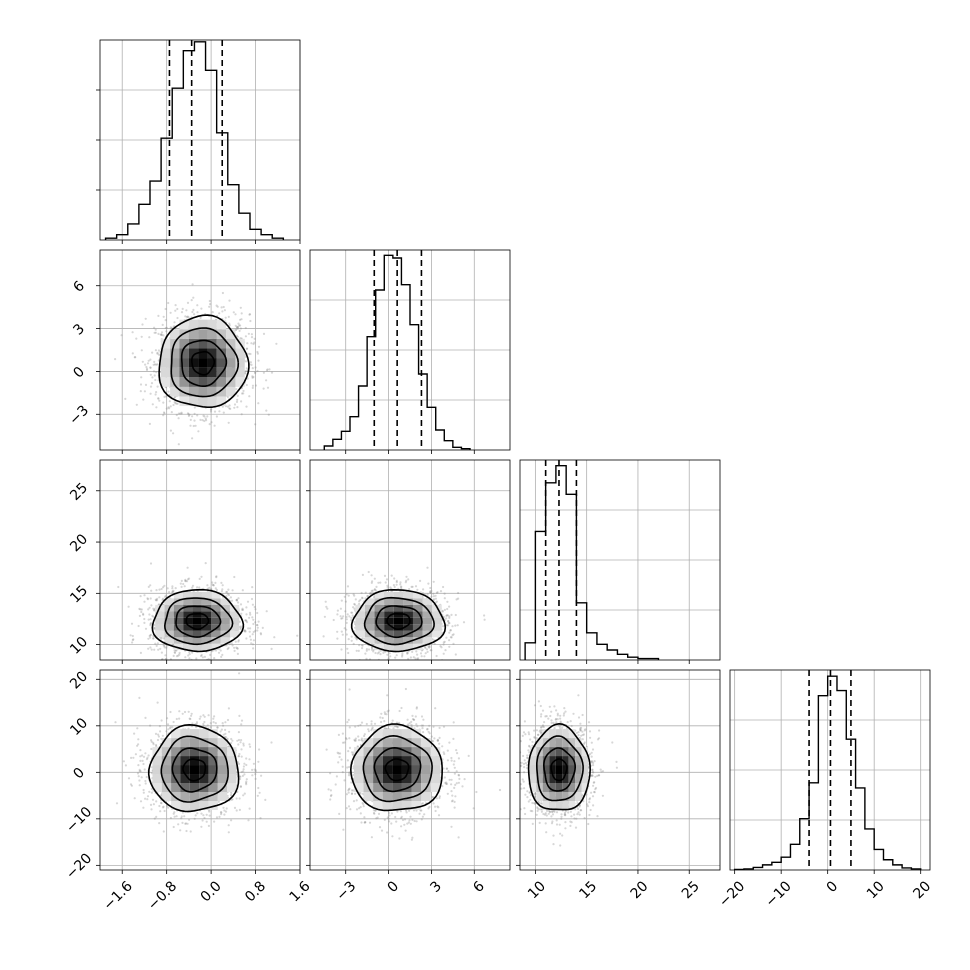 The image size is (970, 970). Describe the element at coordinates (229, 408) in the screenshot. I see `scatter-point-0.3--2.6` at that location.